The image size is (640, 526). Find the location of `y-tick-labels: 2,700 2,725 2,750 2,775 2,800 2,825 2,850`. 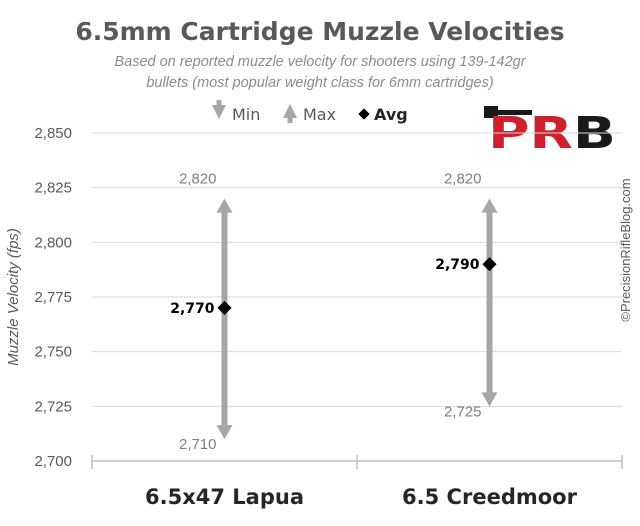

y-tick-labels: 2,700 2,725 2,750 2,775 2,800 2,825 2,850 is located at coordinates (53, 297).